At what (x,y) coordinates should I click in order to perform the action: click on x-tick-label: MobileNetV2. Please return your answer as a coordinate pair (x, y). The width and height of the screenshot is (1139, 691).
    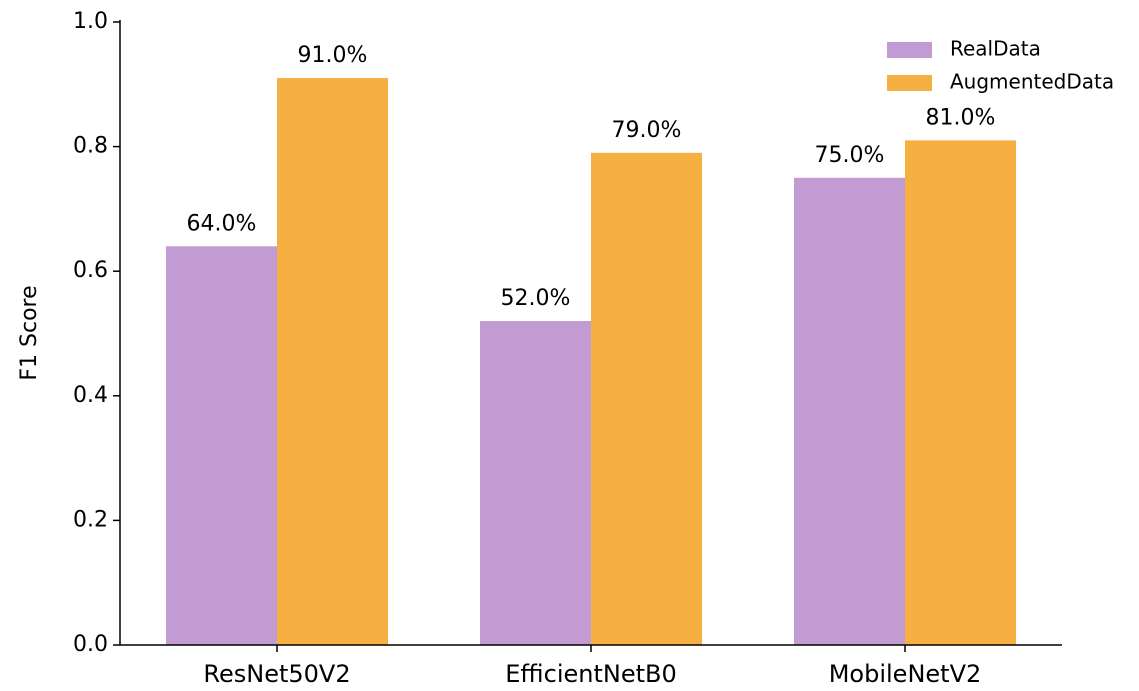
    Looking at the image, I should click on (905, 674).